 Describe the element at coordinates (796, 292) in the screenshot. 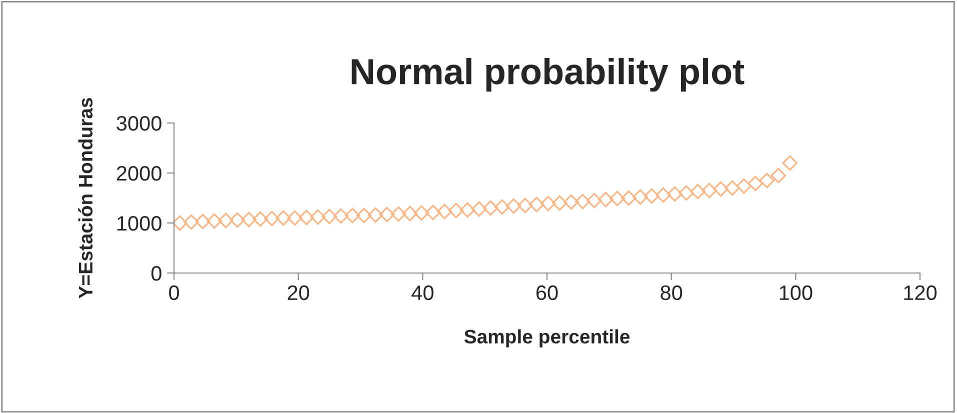

I see `x-tick-label: 100` at that location.